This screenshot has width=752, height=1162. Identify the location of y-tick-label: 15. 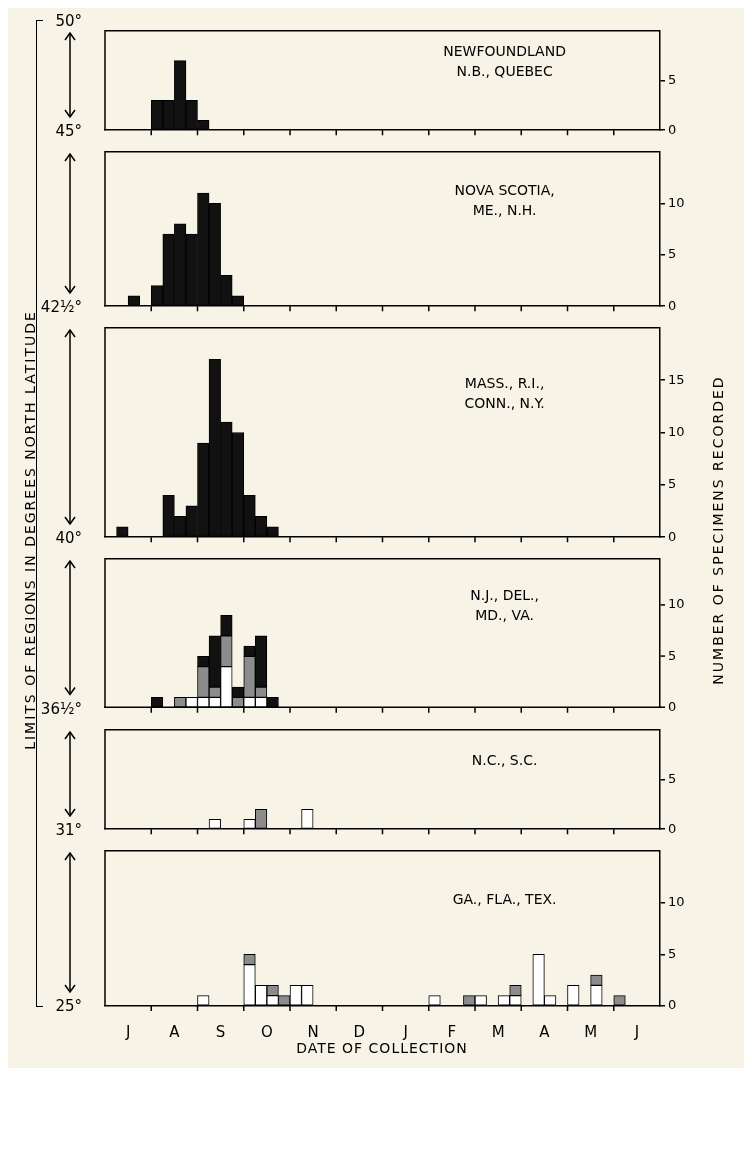
(676, 379).